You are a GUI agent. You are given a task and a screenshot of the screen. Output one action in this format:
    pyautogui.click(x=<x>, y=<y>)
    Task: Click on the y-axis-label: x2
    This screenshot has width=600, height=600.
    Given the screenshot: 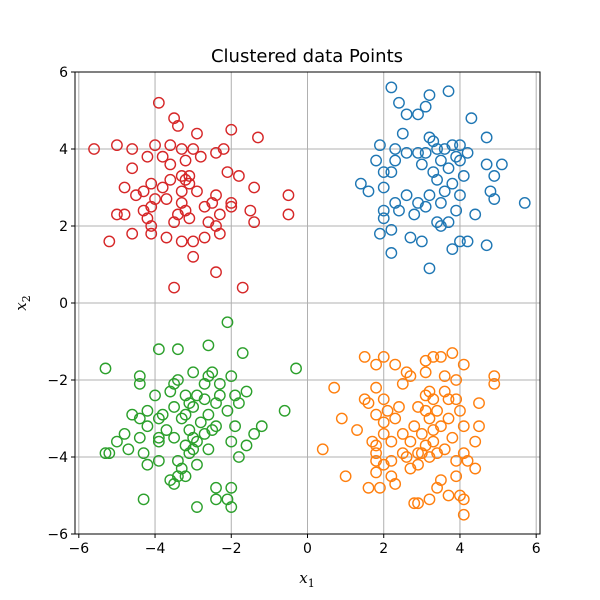 What is the action you would take?
    pyautogui.click(x=22, y=302)
    